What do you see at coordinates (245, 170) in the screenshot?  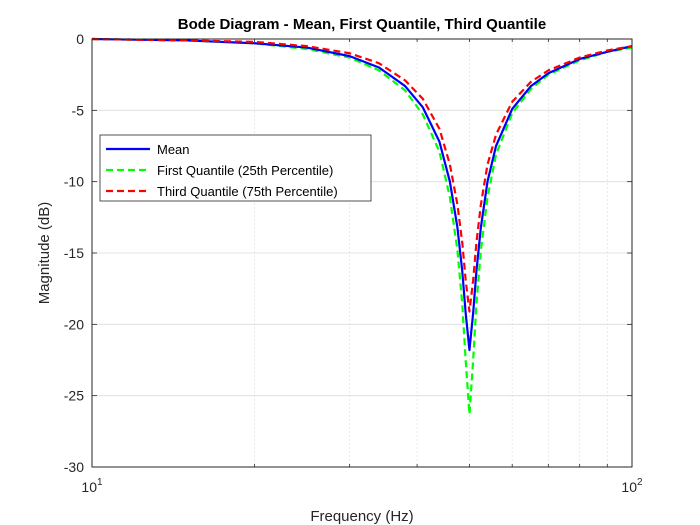 I see `legend-label: First Quantile (25th Percentile)` at bounding box center [245, 170].